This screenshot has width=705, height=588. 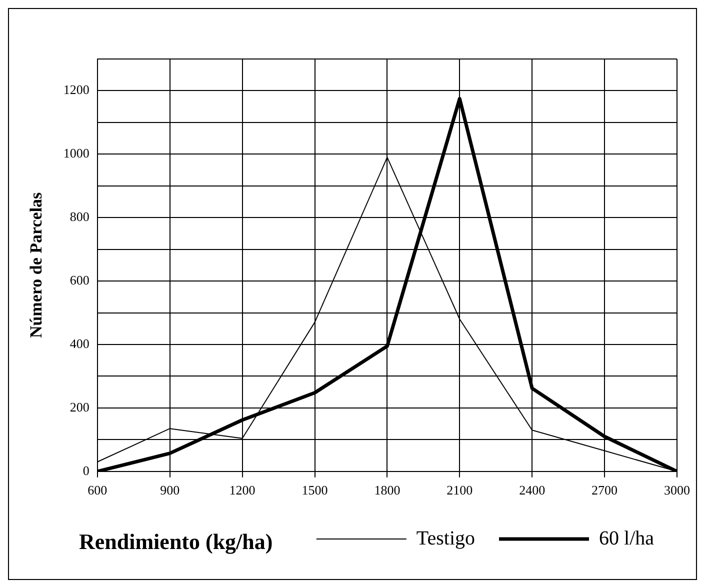 I want to click on x-tick-label: 3000, so click(x=677, y=490).